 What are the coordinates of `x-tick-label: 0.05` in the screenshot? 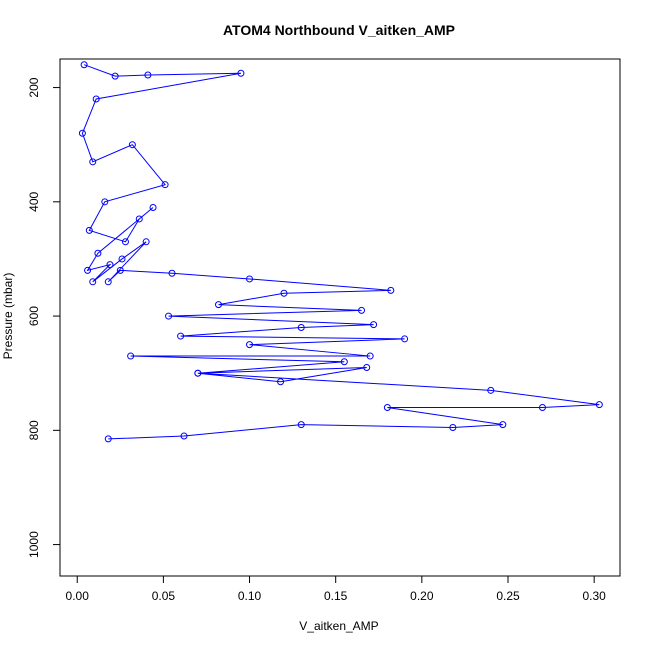 It's located at (164, 596).